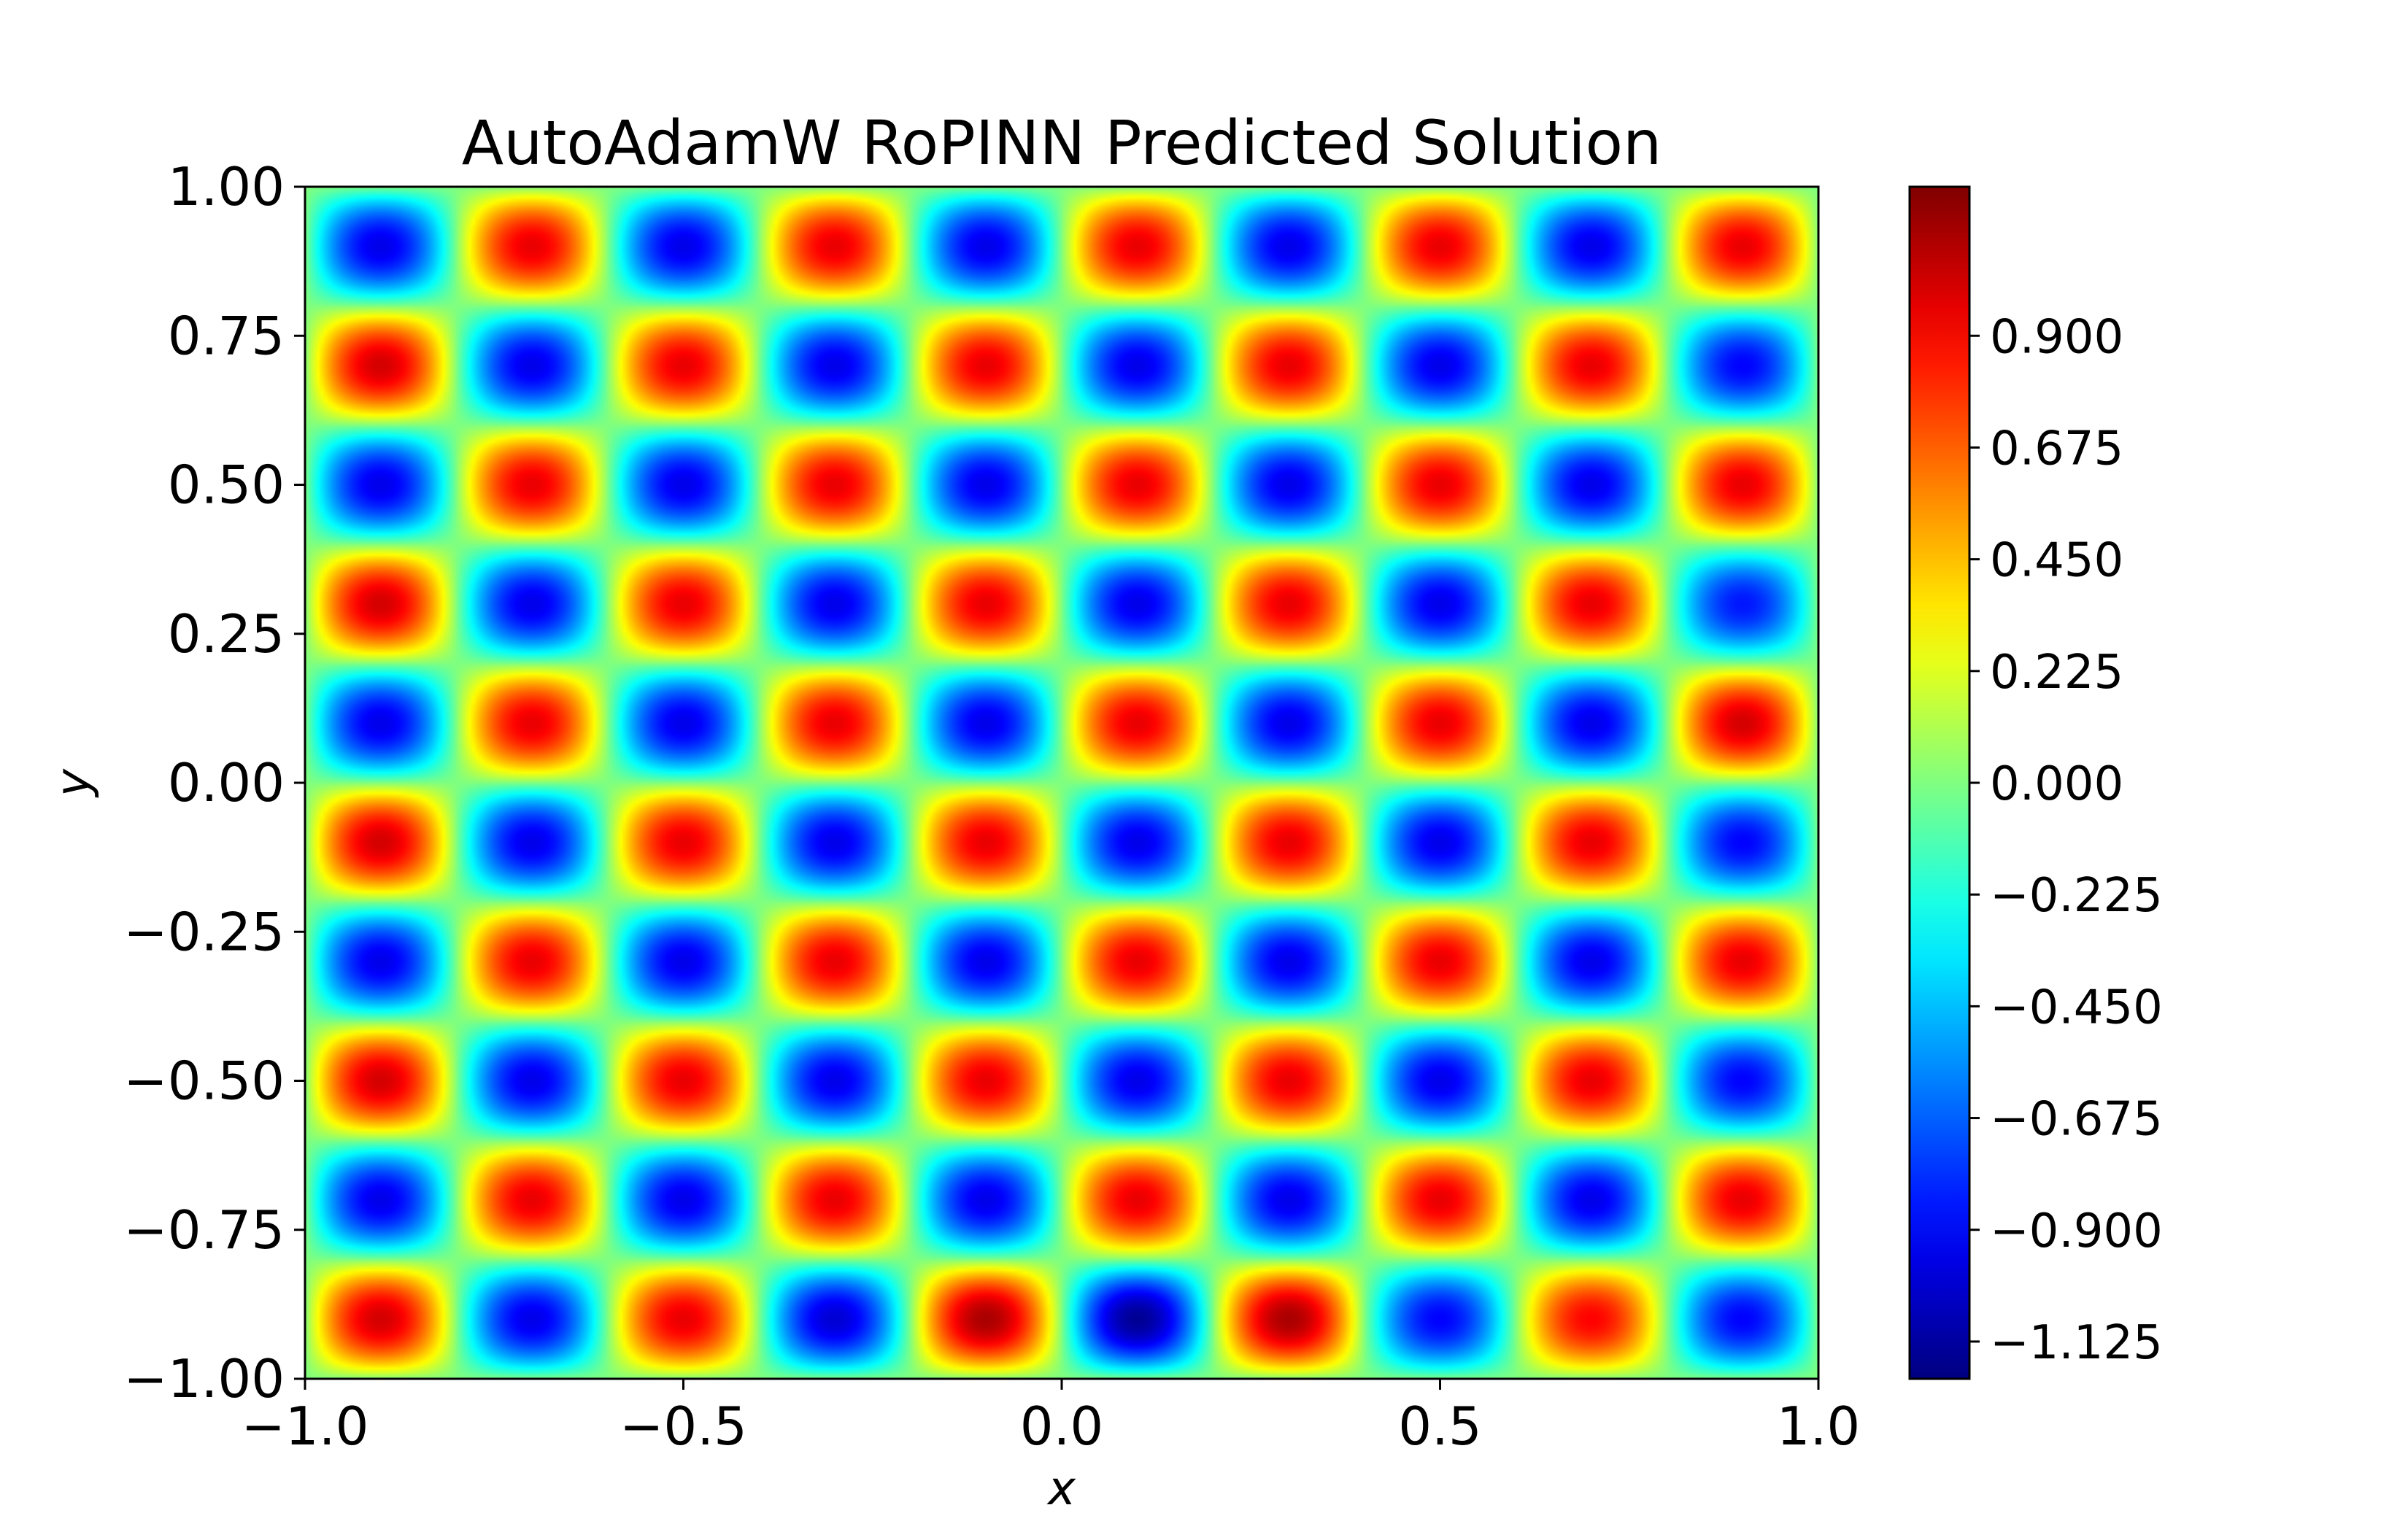  What do you see at coordinates (1061, 1489) in the screenshot?
I see `x-axis-label: x` at bounding box center [1061, 1489].